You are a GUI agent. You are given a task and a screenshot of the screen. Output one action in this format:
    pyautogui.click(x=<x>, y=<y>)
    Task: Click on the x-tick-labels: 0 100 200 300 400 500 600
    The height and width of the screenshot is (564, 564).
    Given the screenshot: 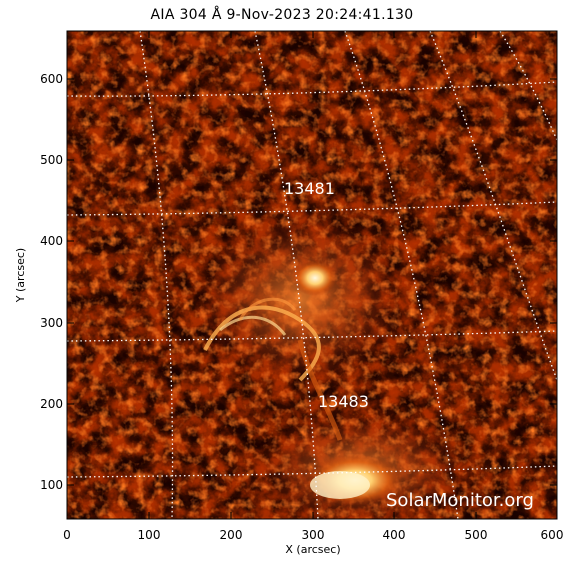 What is the action you would take?
    pyautogui.click(x=313, y=535)
    